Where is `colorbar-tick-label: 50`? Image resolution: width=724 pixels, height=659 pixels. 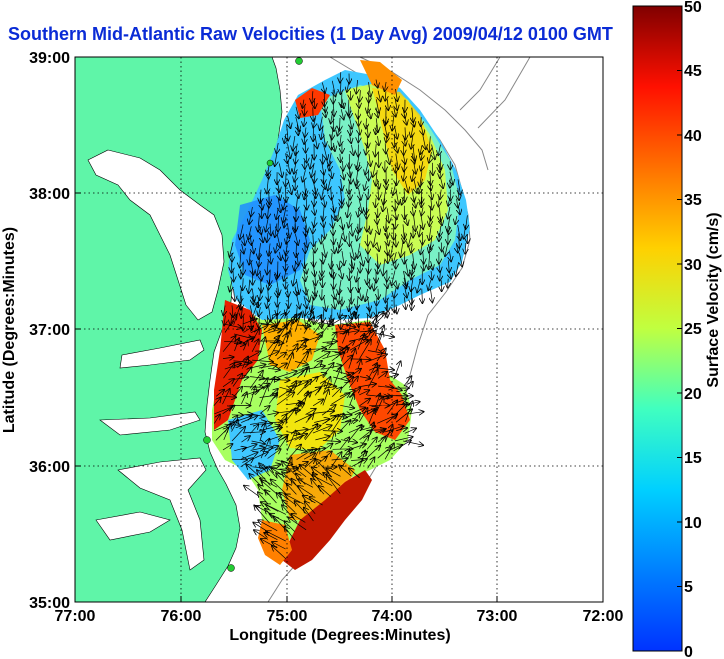 colorbar-tick-label: 50 is located at coordinates (693, 8).